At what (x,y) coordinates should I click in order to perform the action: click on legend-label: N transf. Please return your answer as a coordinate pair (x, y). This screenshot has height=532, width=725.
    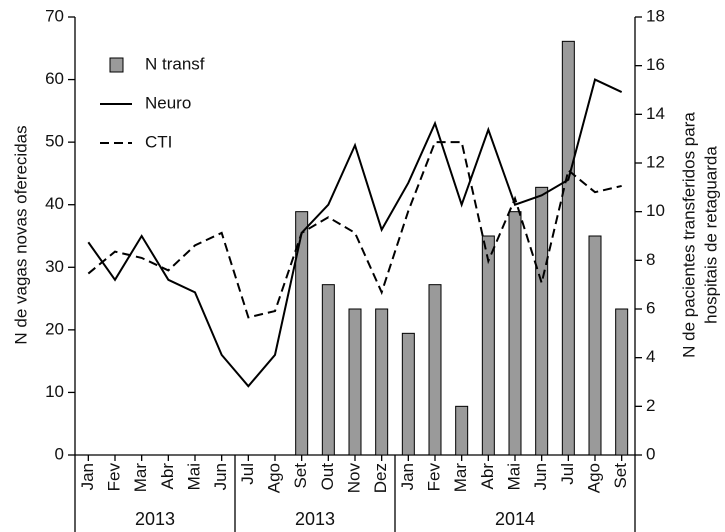
    Looking at the image, I should click on (175, 63).